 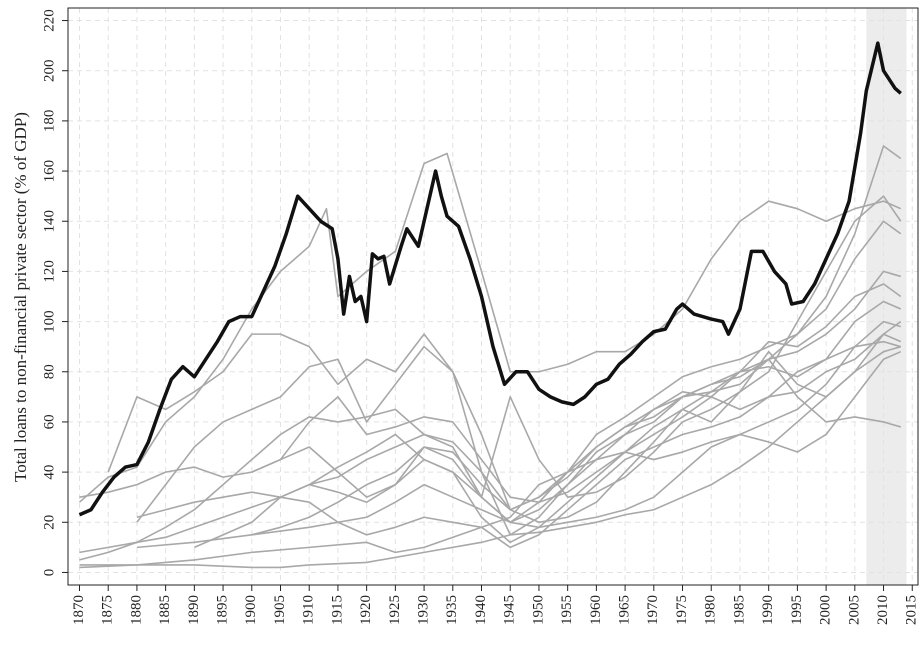 I want to click on x-tick-label: 1925, so click(x=395, y=610).